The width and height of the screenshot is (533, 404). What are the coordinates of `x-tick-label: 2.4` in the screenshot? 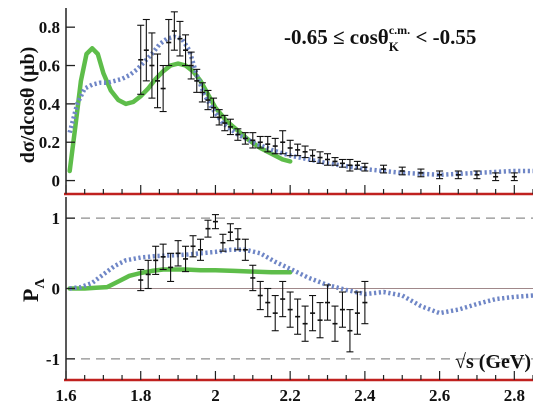 It's located at (365, 395).